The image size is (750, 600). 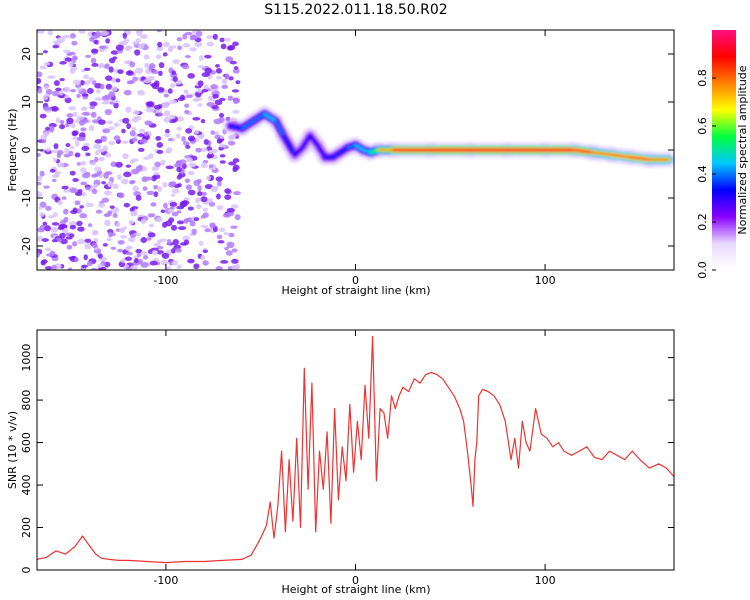 What do you see at coordinates (355, 280) in the screenshot?
I see `x-tick-label: 0` at bounding box center [355, 280].